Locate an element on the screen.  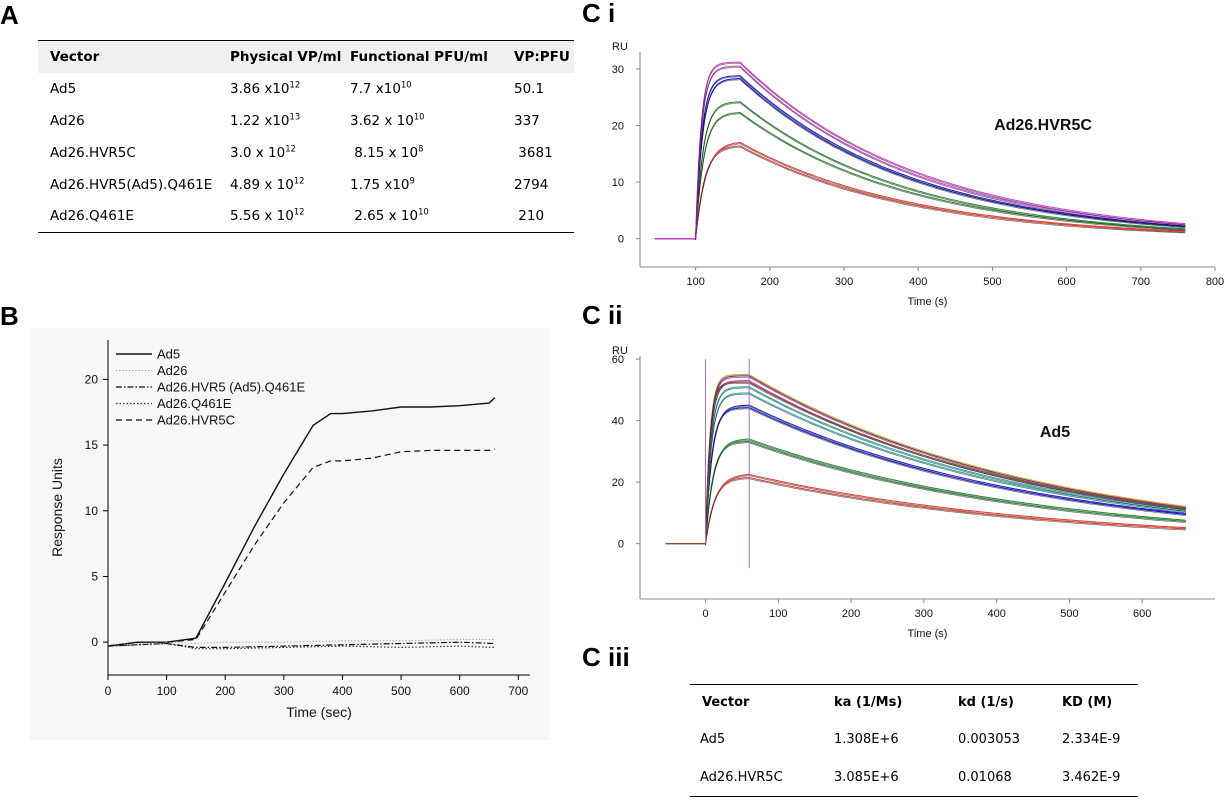
table-row: Ad26.Q461E 5.56 x 1012 2.65 x 1010 210 is located at coordinates (306, 217).